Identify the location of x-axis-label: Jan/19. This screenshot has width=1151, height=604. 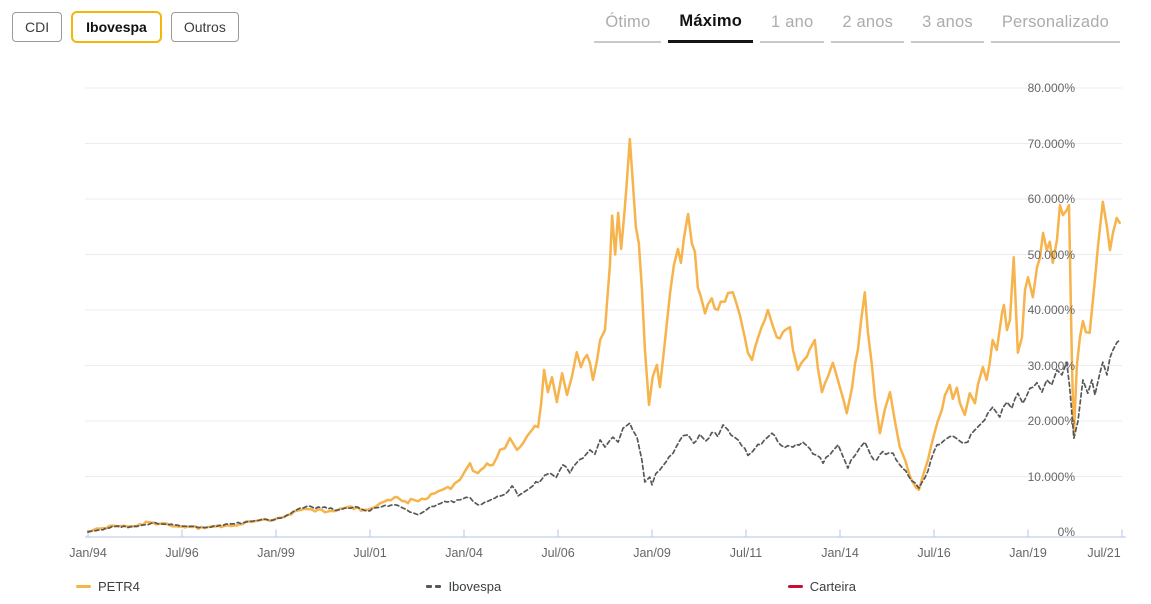
(1028, 553).